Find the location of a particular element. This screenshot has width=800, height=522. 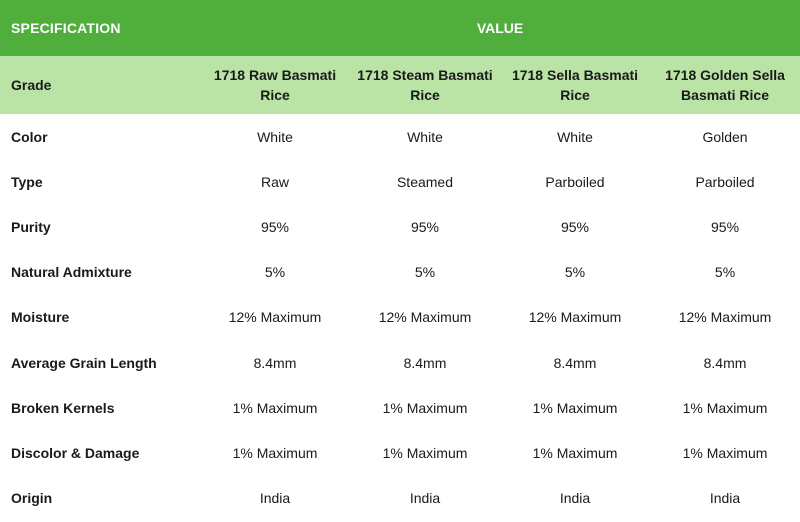

row-label: Moisture is located at coordinates (40, 317).